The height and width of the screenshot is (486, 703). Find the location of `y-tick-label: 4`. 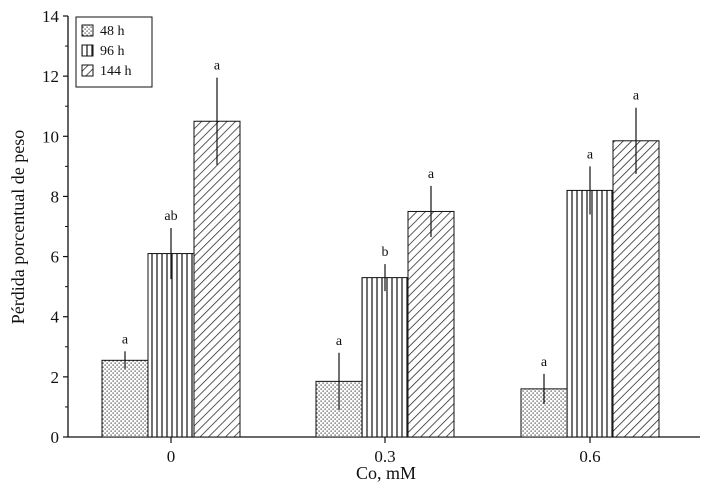

y-tick-label: 4 is located at coordinates (55, 317).